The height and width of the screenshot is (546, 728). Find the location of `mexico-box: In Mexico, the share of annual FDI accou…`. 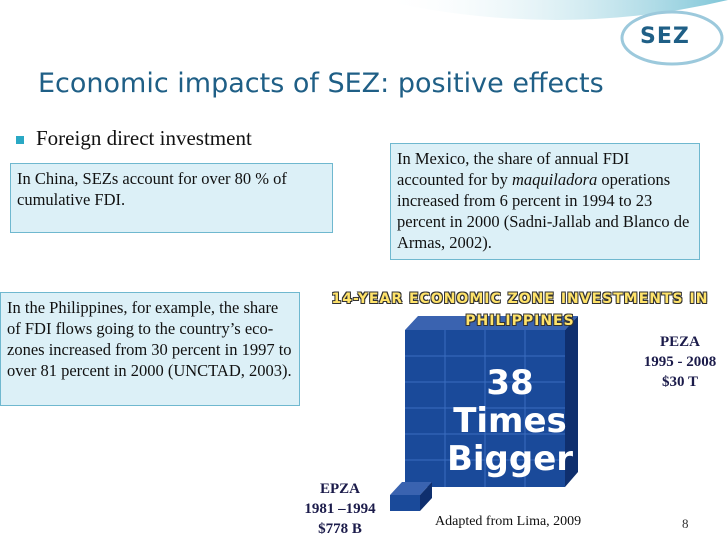

mexico-box: In Mexico, the share of annual FDI accou… is located at coordinates (545, 201).